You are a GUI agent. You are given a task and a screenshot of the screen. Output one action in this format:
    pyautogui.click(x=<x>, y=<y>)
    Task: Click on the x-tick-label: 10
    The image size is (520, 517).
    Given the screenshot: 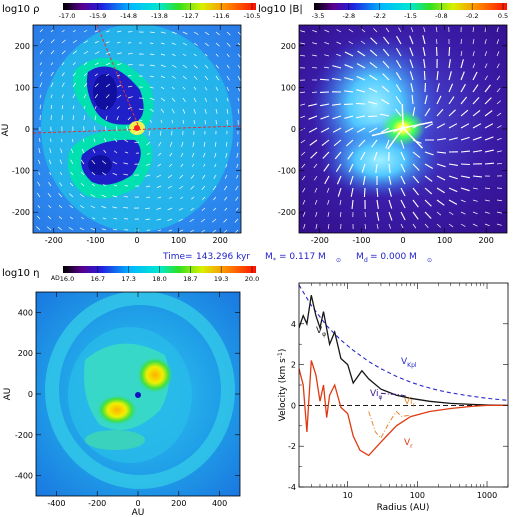 What is the action you would take?
    pyautogui.click(x=348, y=495)
    